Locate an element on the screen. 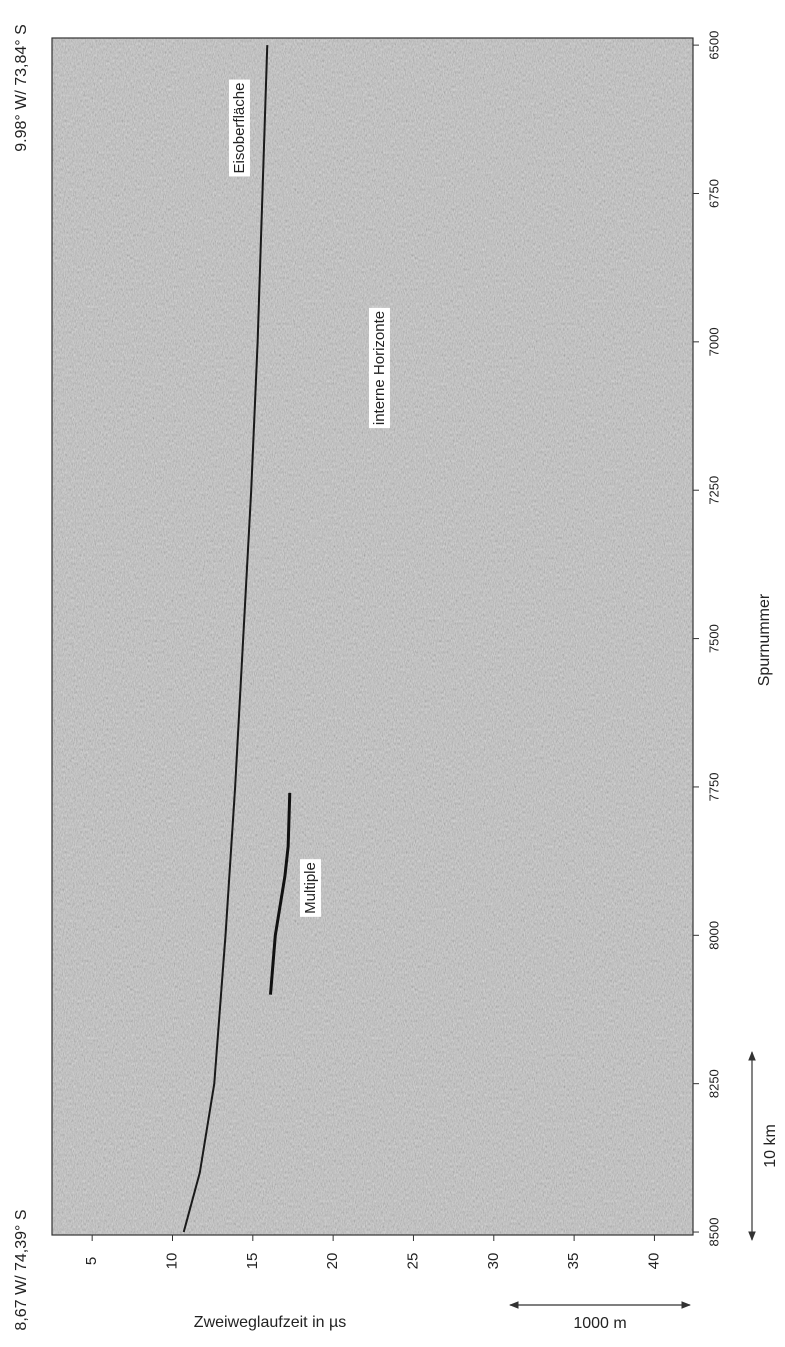 The height and width of the screenshot is (1347, 785). x-tick-label: 25 is located at coordinates (412, 1261).